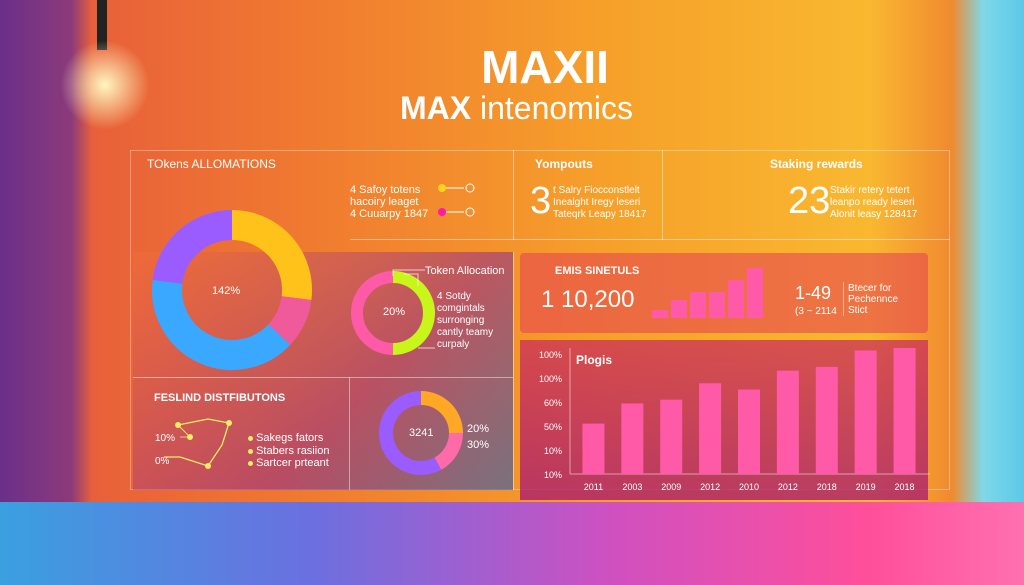  What do you see at coordinates (288, 451) in the screenshot?
I see `distribution-legend-item: Stabers rasiion` at bounding box center [288, 451].